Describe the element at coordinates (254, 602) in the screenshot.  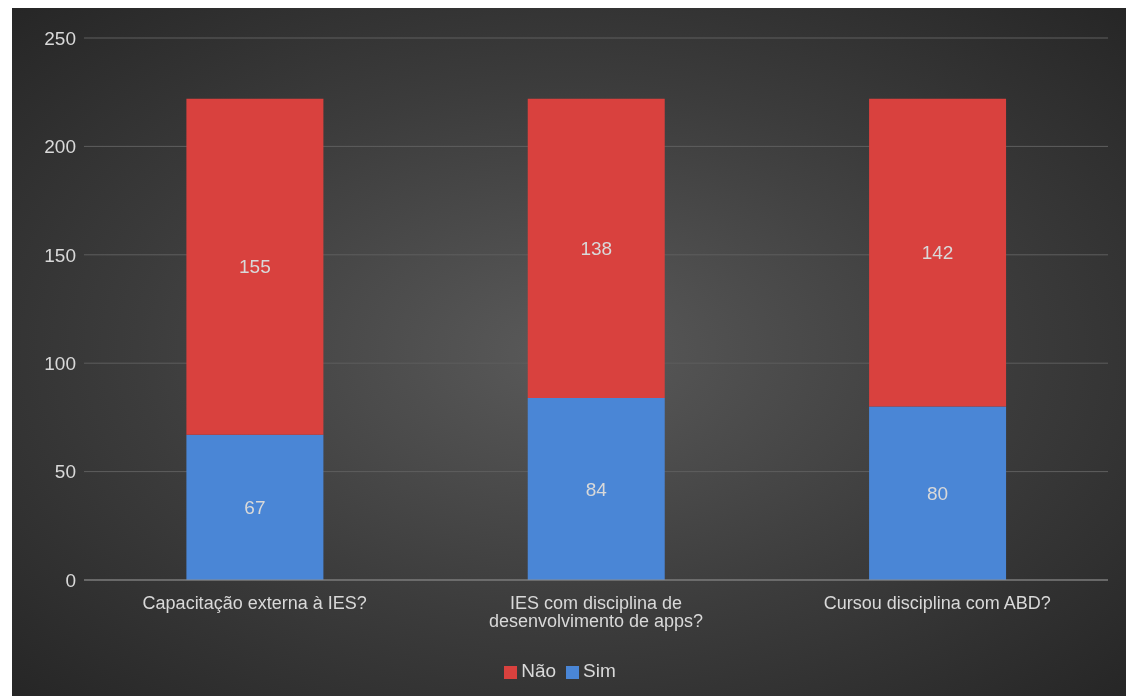
I see `x-tick-label: Capacitação externa à IES?` at that location.